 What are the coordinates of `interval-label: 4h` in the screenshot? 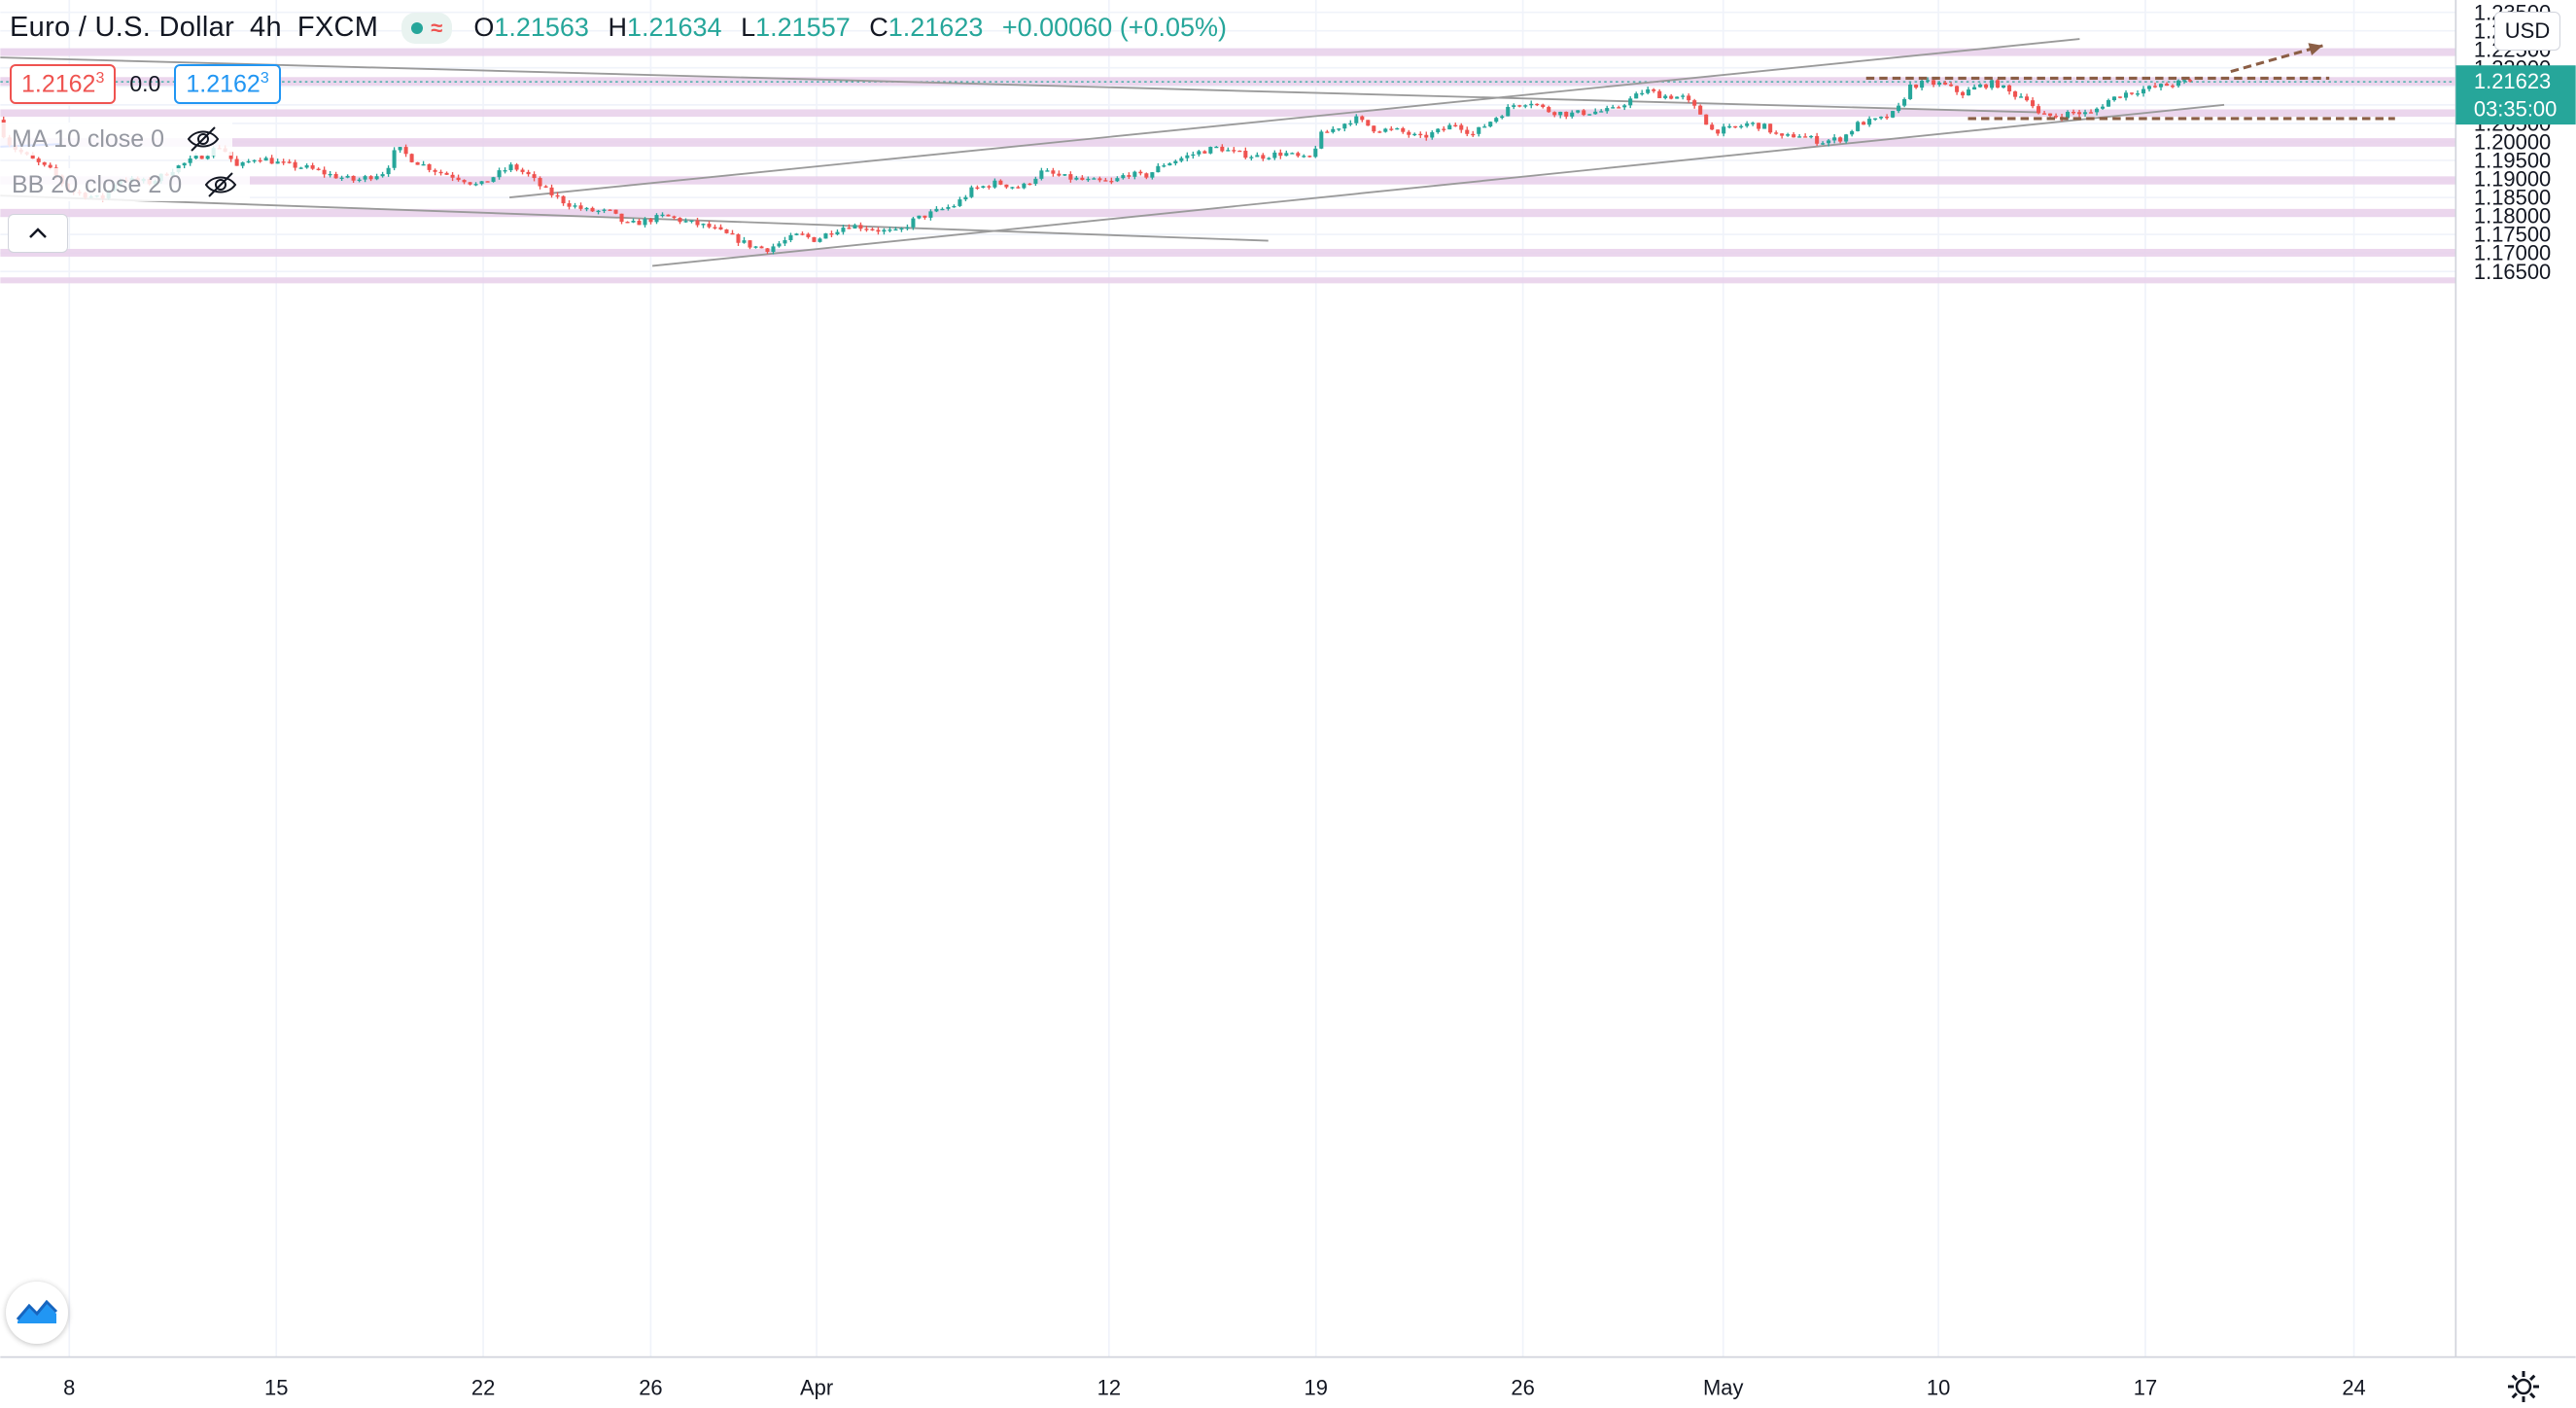 It's located at (266, 27).